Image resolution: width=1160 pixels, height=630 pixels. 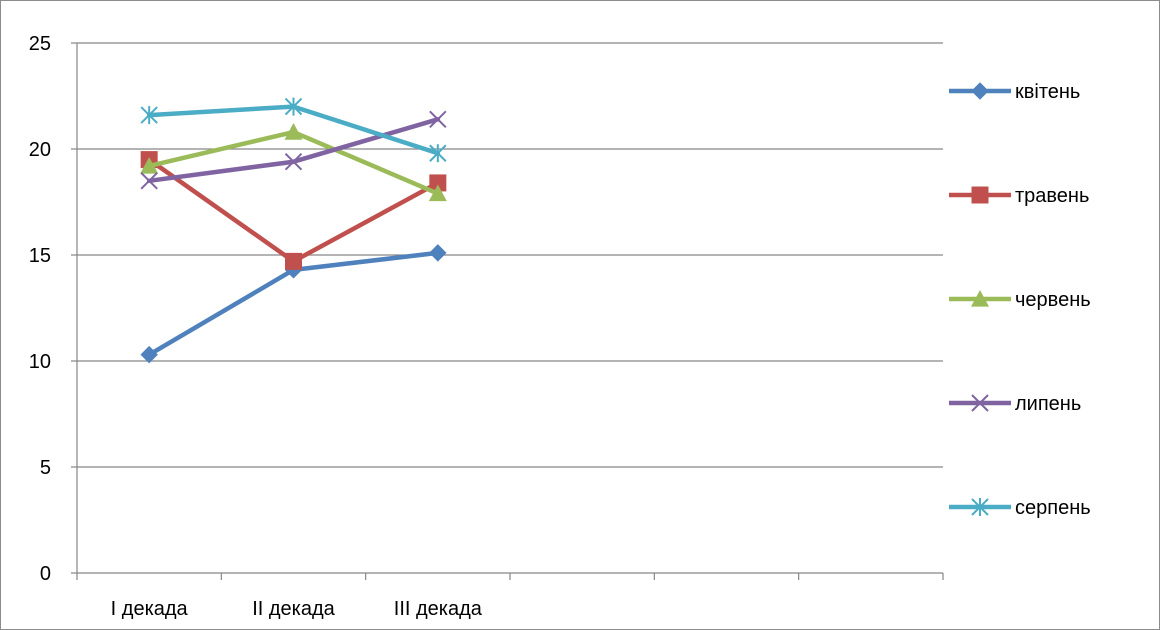 I want to click on y-tick-label: 20, so click(x=40, y=150).